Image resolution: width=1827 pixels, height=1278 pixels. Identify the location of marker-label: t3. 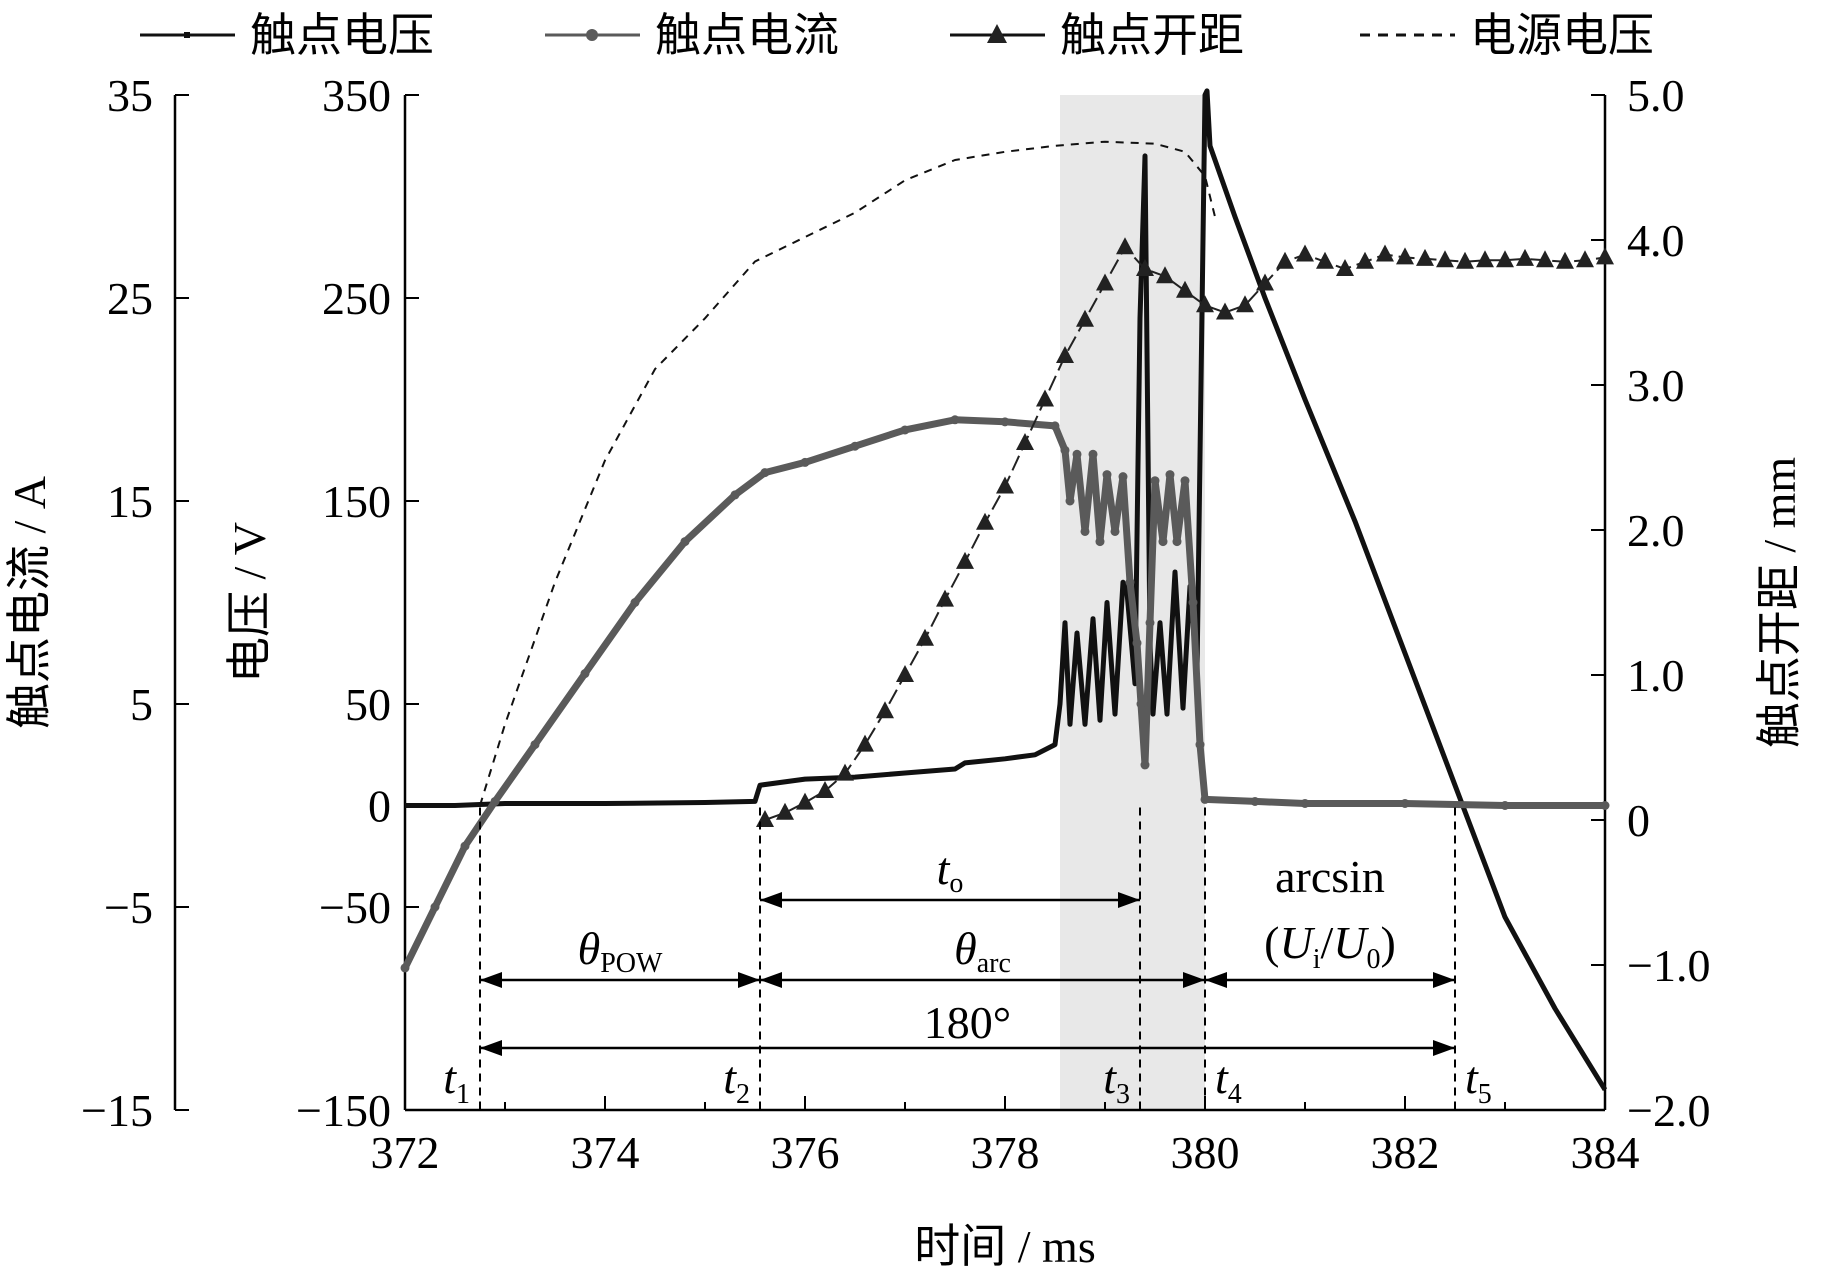
(1116, 1081).